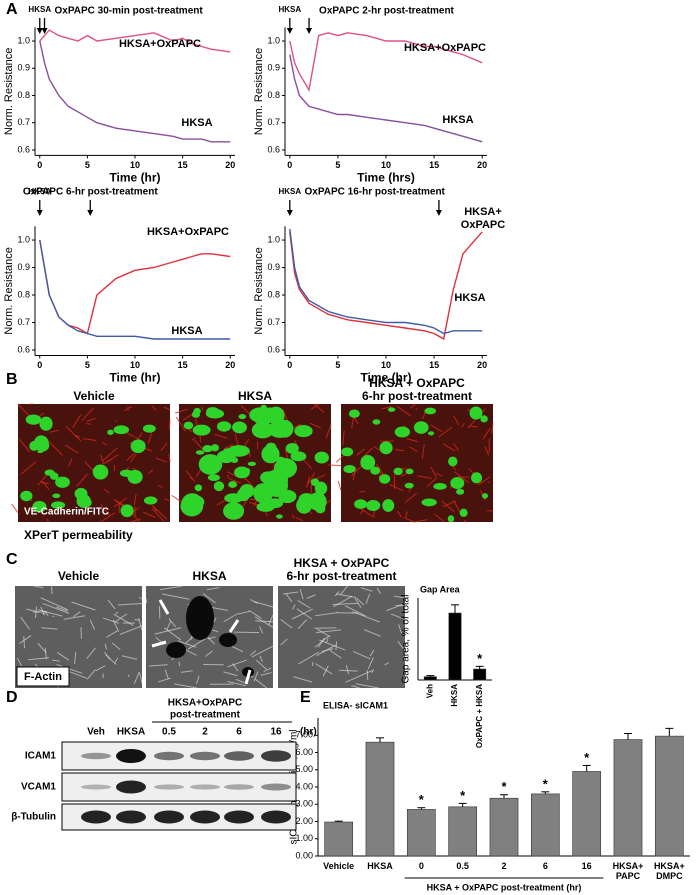  Describe the element at coordinates (259, 290) in the screenshot. I see `y-axis-label: Norm. Resistance` at that location.